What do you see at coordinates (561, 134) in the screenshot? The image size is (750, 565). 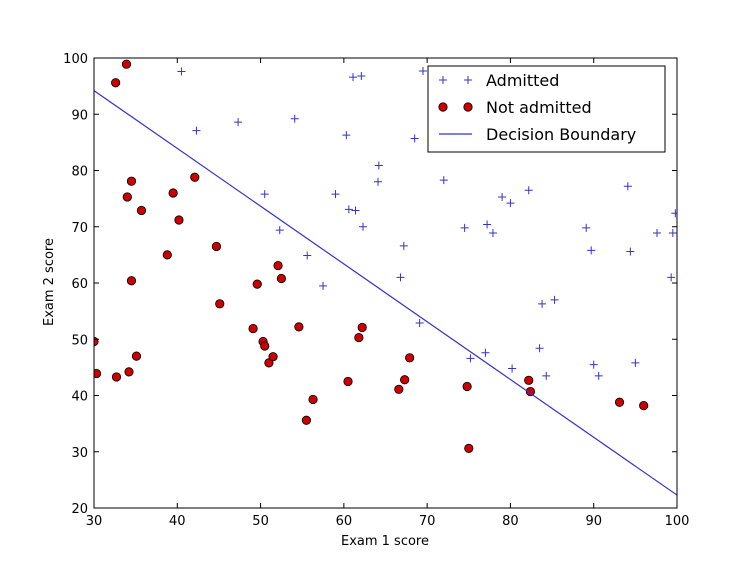 I see `legend-label: Decision Boundary` at bounding box center [561, 134].